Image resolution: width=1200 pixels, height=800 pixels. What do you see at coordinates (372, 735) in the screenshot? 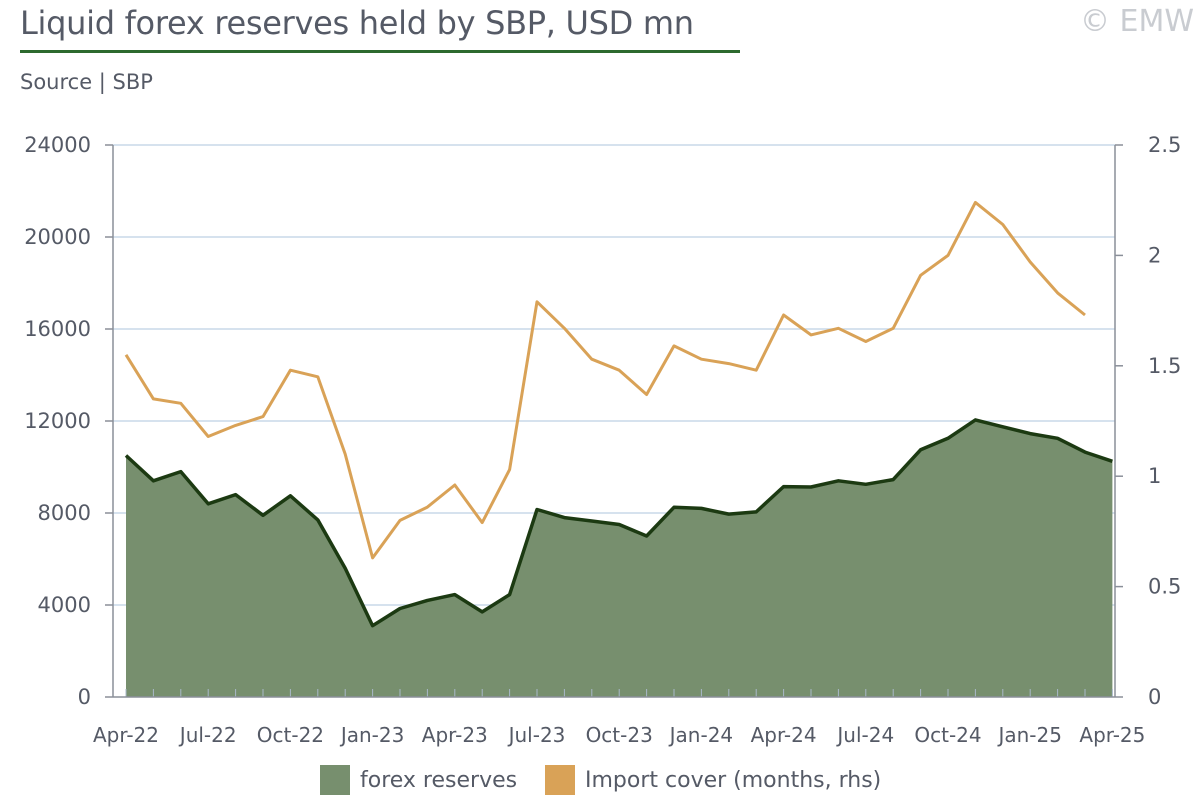
I see `x-tick-label-3: Jan-23` at bounding box center [372, 735].